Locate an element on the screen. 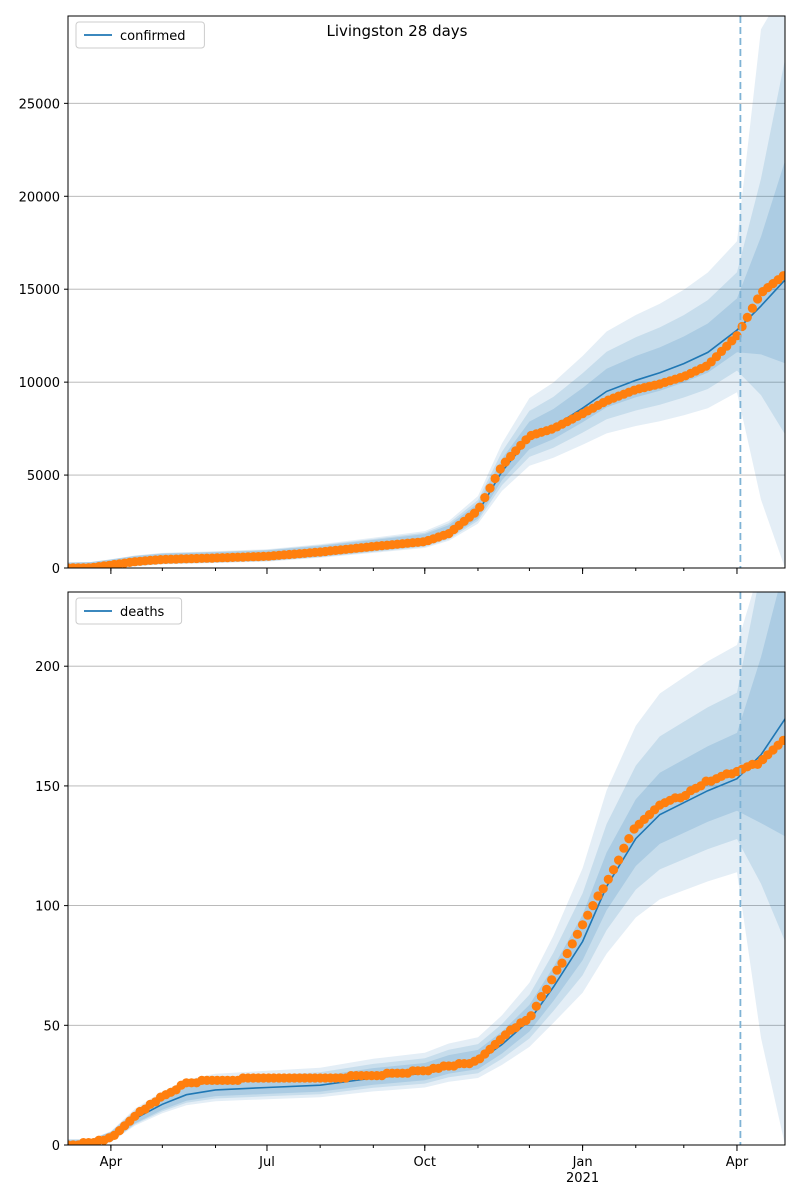  y-tick-label: 50 is located at coordinates (51, 1026).